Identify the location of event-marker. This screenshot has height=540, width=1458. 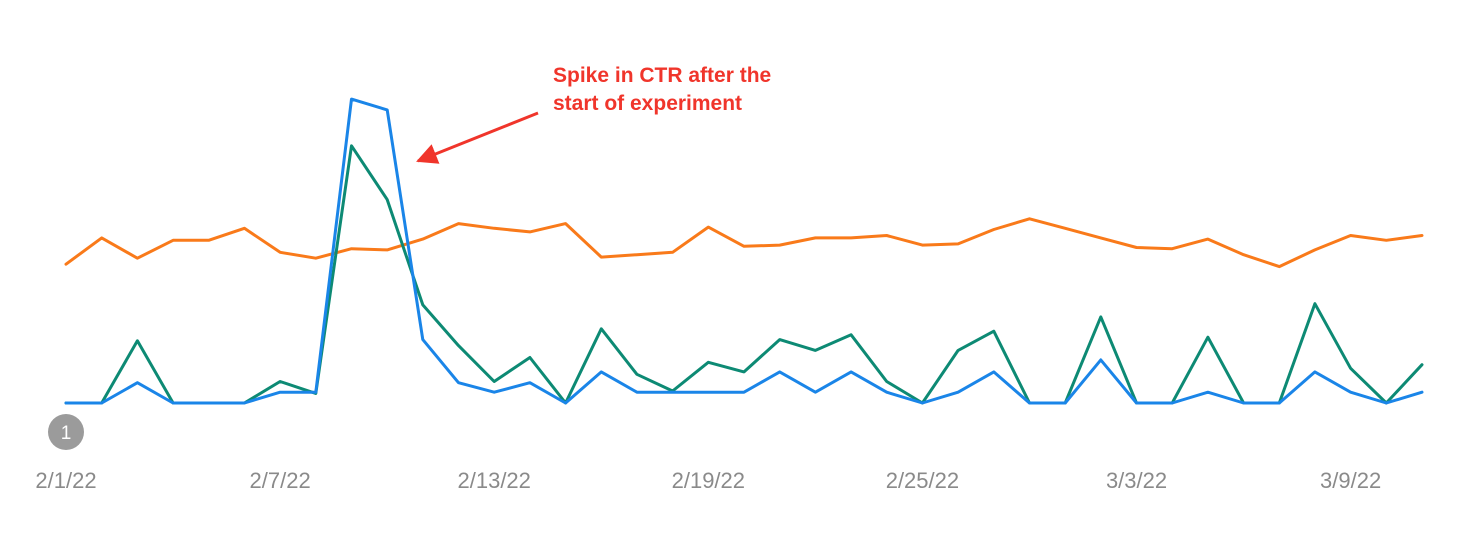
(66, 432).